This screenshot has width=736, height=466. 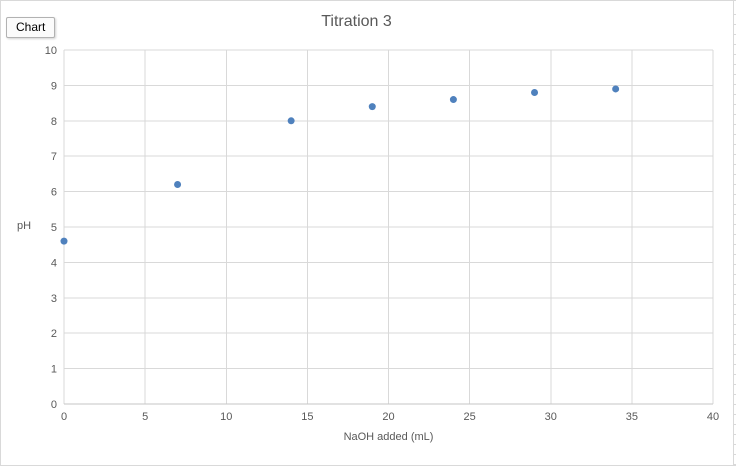 I want to click on chart-title: Titration 3, so click(x=356, y=21).